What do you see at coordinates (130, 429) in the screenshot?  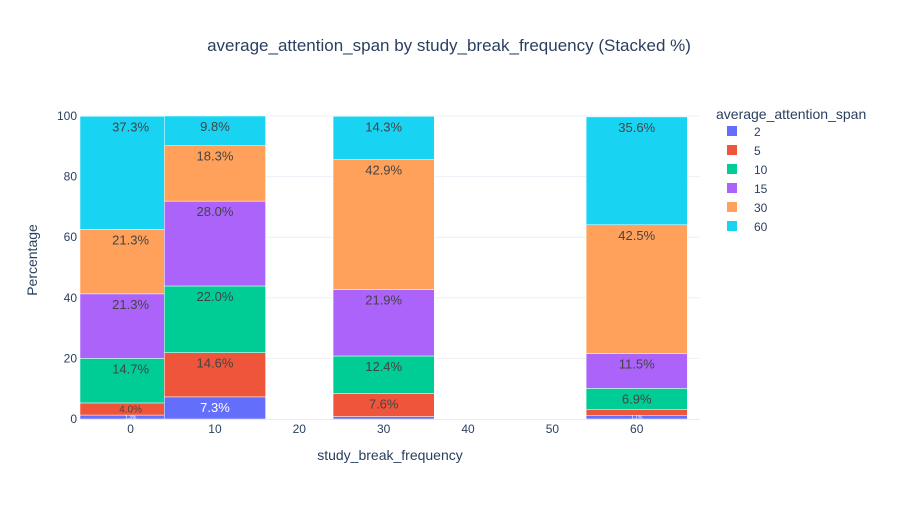 I see `x-tick-label: 0` at bounding box center [130, 429].